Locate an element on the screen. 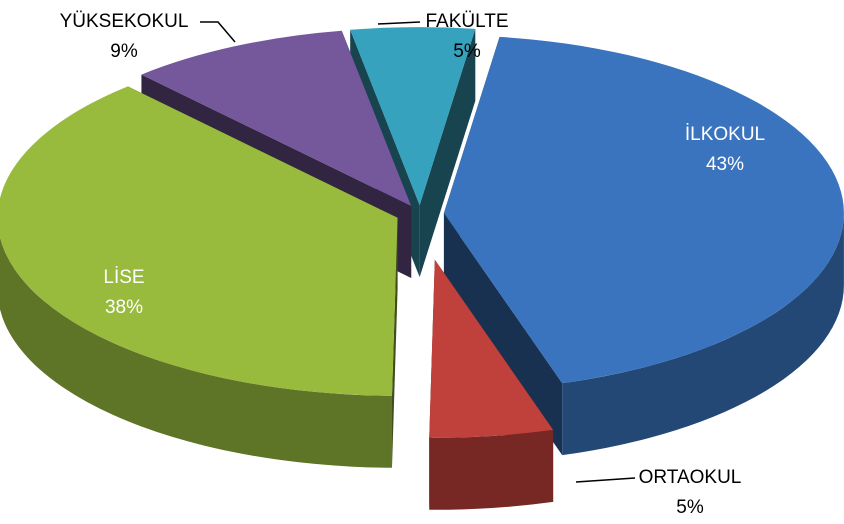 The width and height of the screenshot is (844, 524). slice-value-0: 43% is located at coordinates (725, 164).